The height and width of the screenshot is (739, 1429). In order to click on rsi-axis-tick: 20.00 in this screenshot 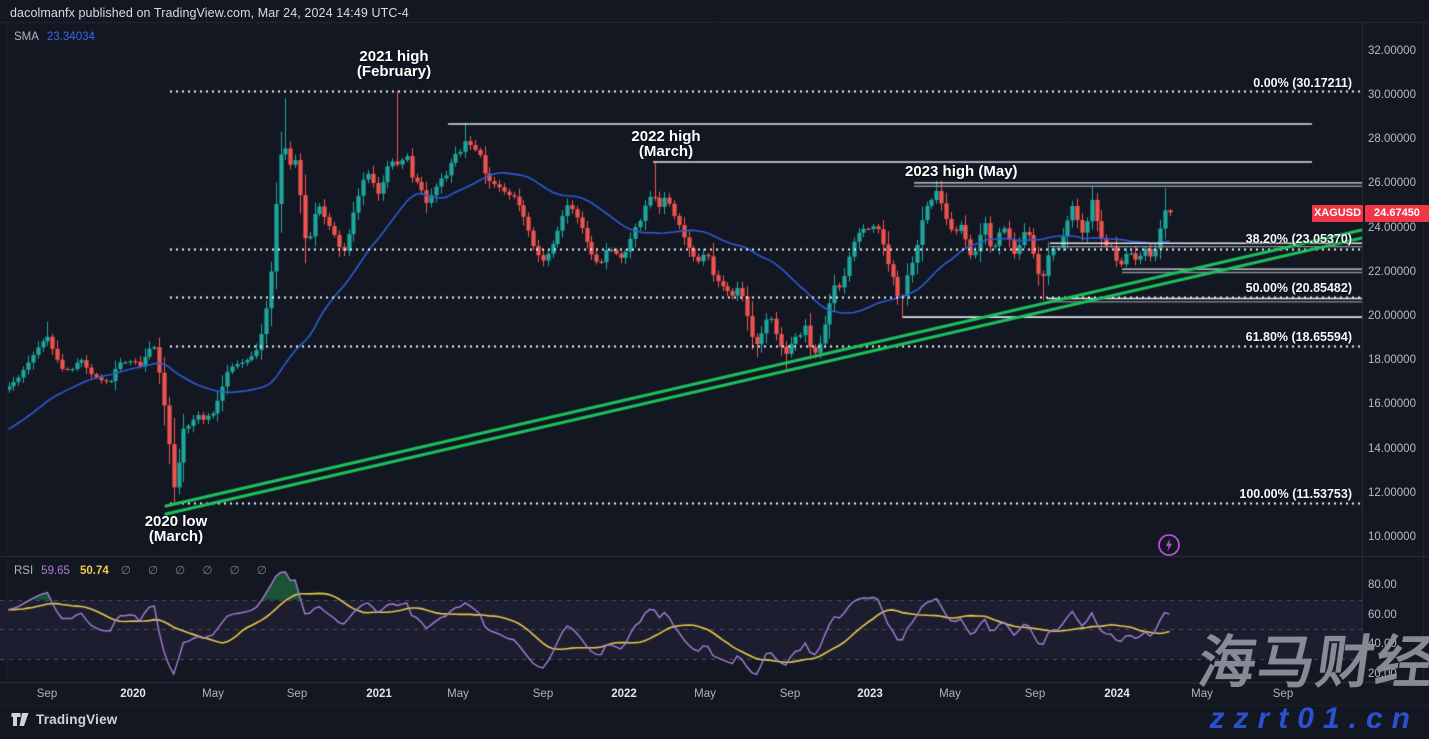, I will do `click(1382, 674)`.